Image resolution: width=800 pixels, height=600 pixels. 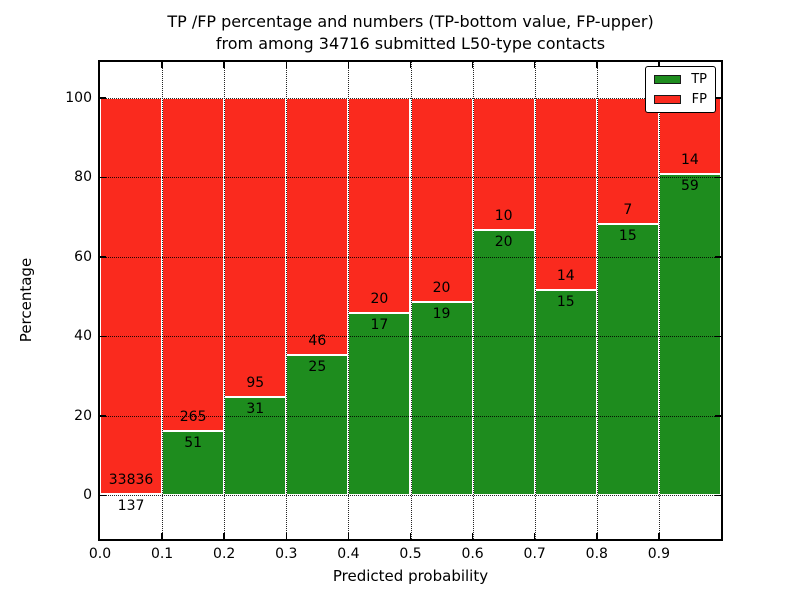 What do you see at coordinates (100, 554) in the screenshot?
I see `x-tick-label: 0.0` at bounding box center [100, 554].